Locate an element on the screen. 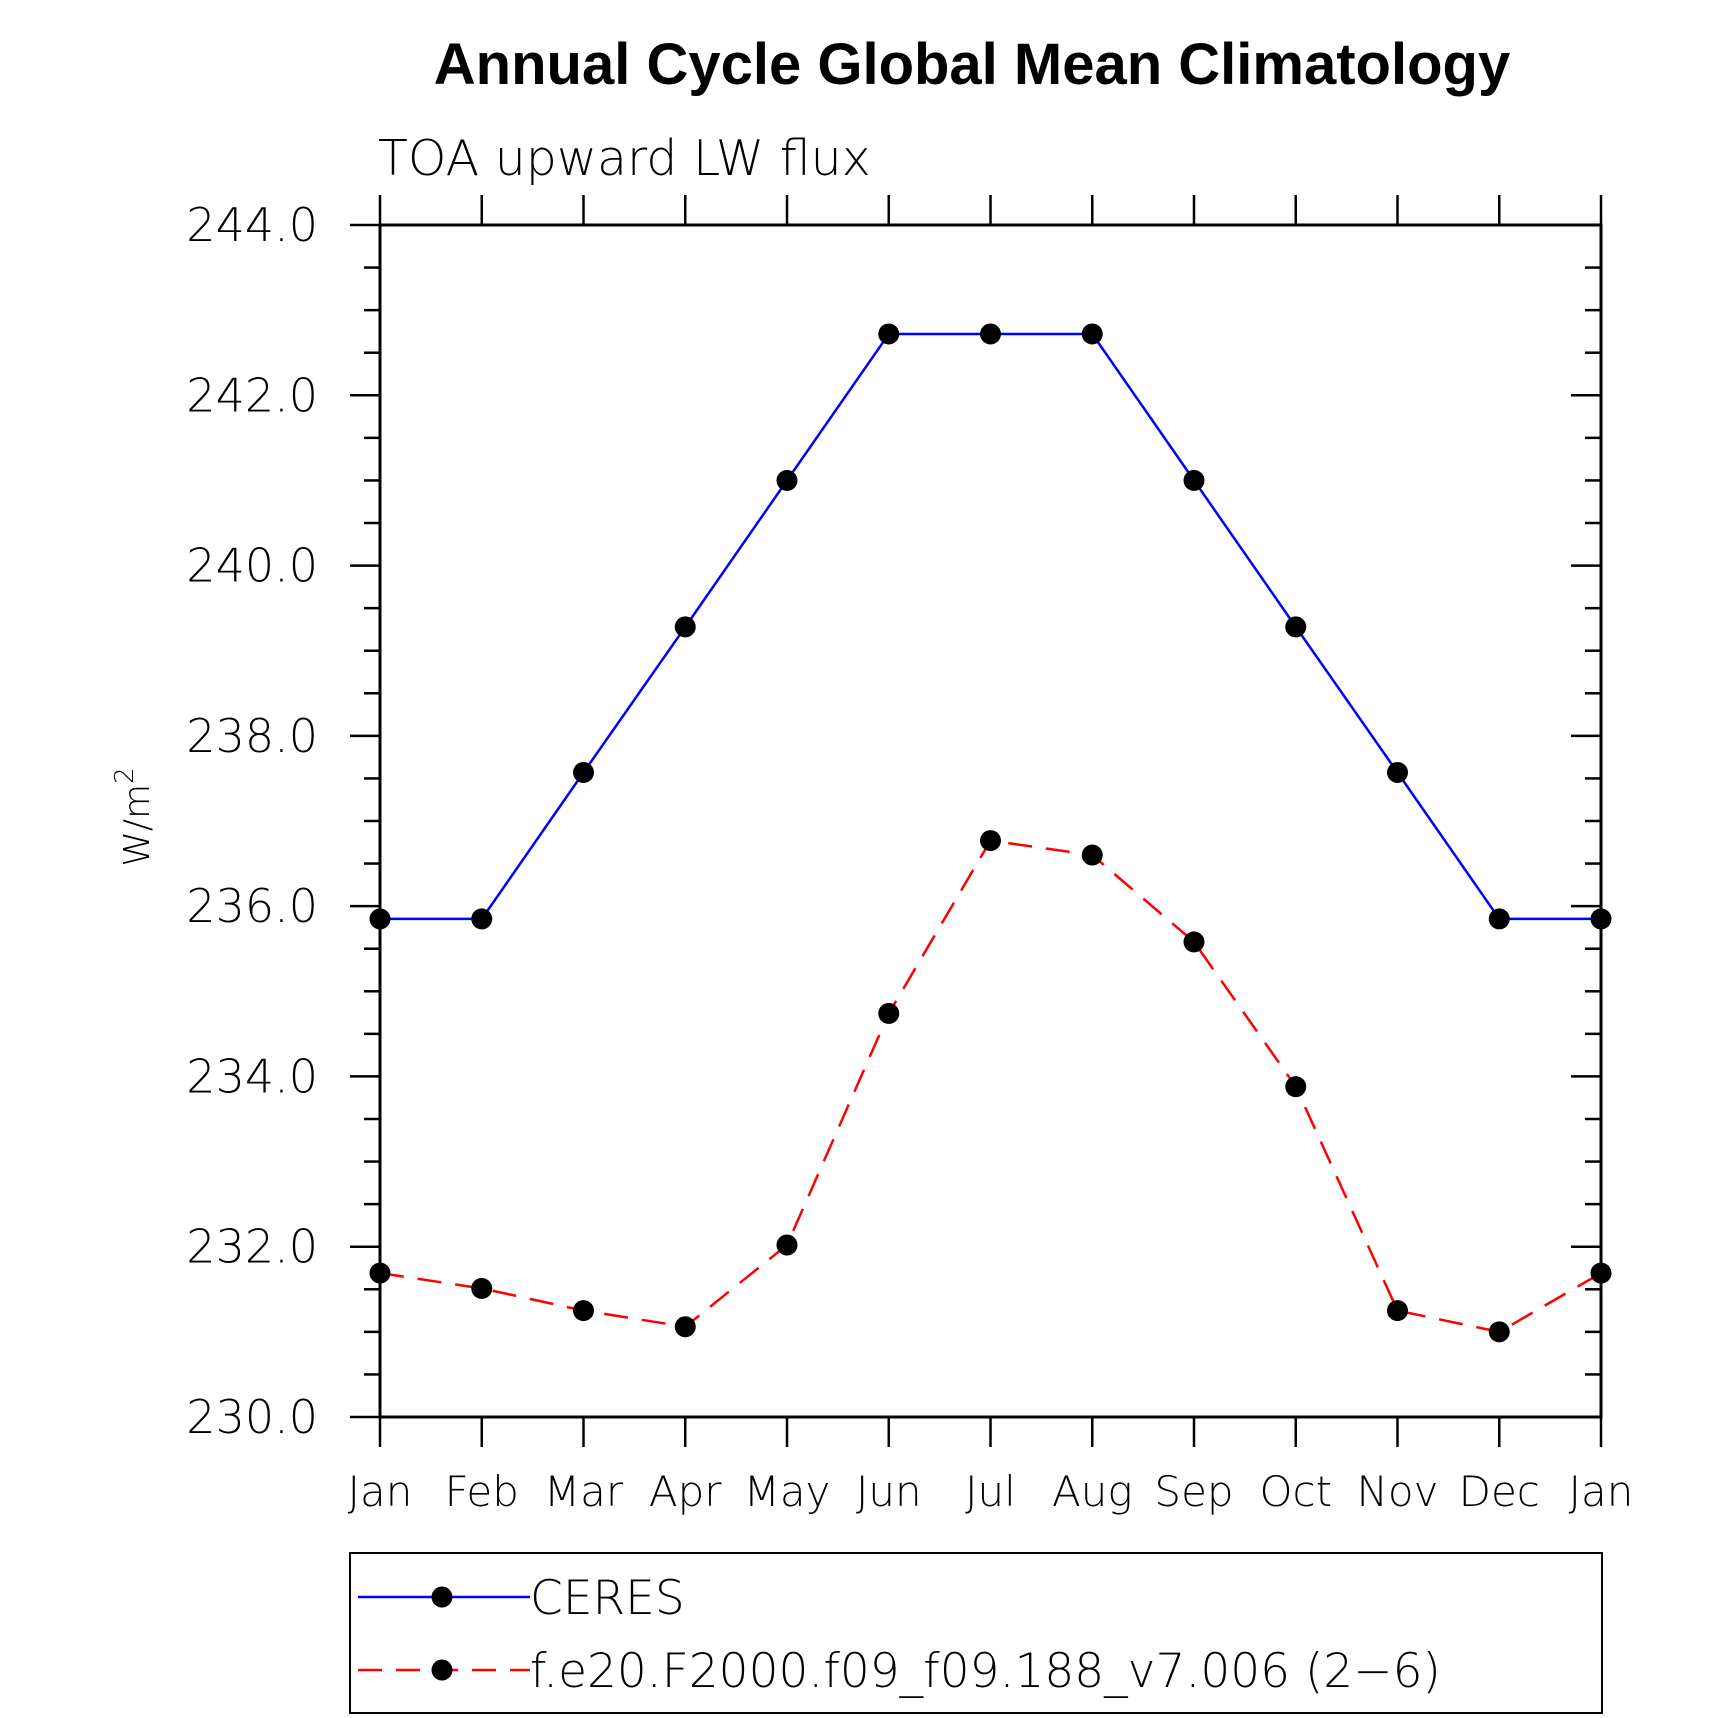  y-tick-label: 234.0 is located at coordinates (252, 1076).